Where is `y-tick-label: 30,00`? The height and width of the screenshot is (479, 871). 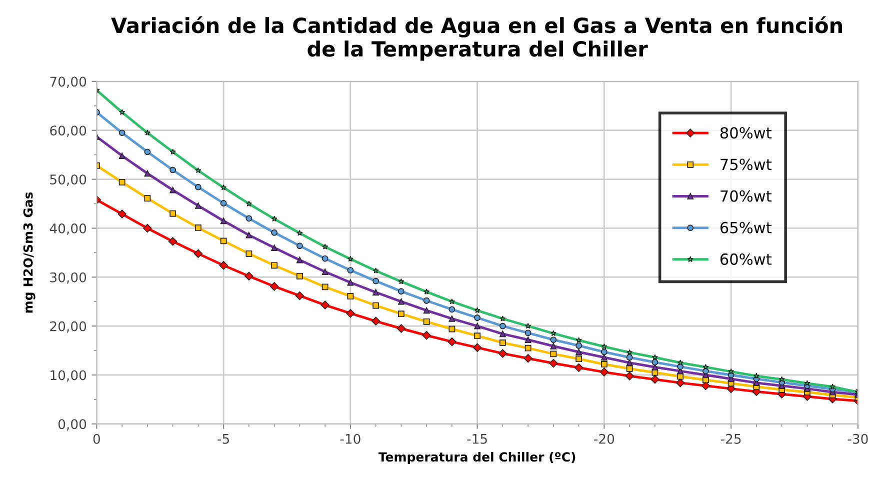 y-tick-label: 30,00 is located at coordinates (68, 278).